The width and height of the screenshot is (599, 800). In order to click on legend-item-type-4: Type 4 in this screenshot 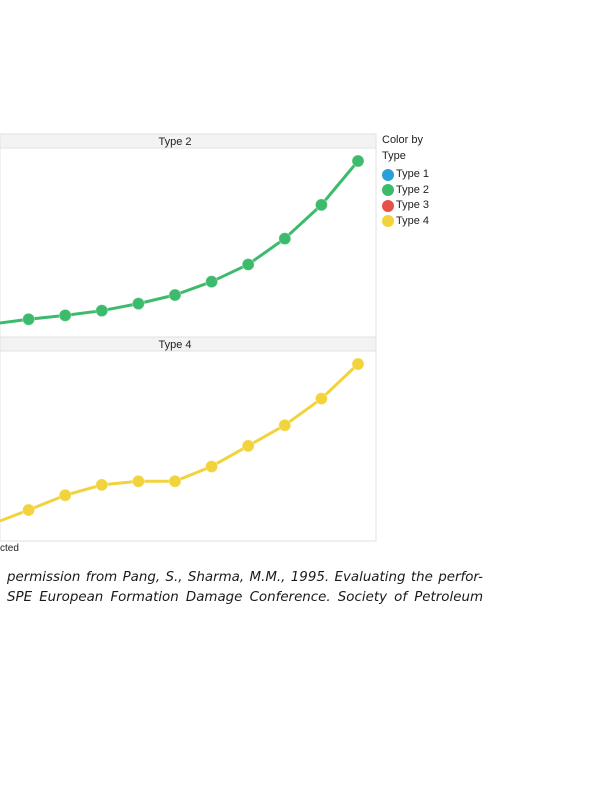, I will do `click(405, 222)`.